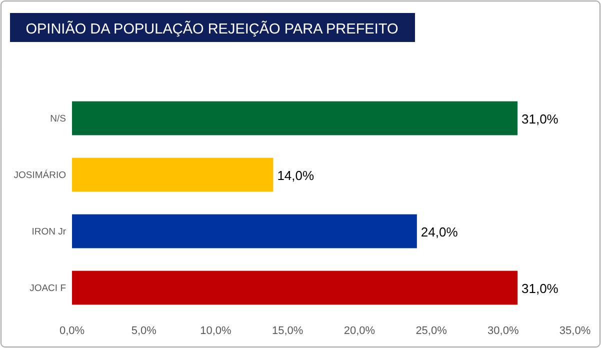 Image resolution: width=601 pixels, height=348 pixels. Describe the element at coordinates (295, 175) in the screenshot. I see `data-label: 14,0%` at that location.